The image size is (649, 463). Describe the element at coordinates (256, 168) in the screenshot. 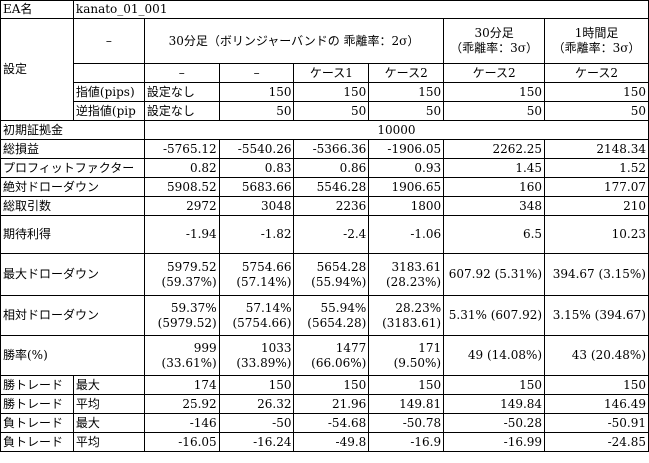

I see `profit-factor-value: 0.83` at that location.